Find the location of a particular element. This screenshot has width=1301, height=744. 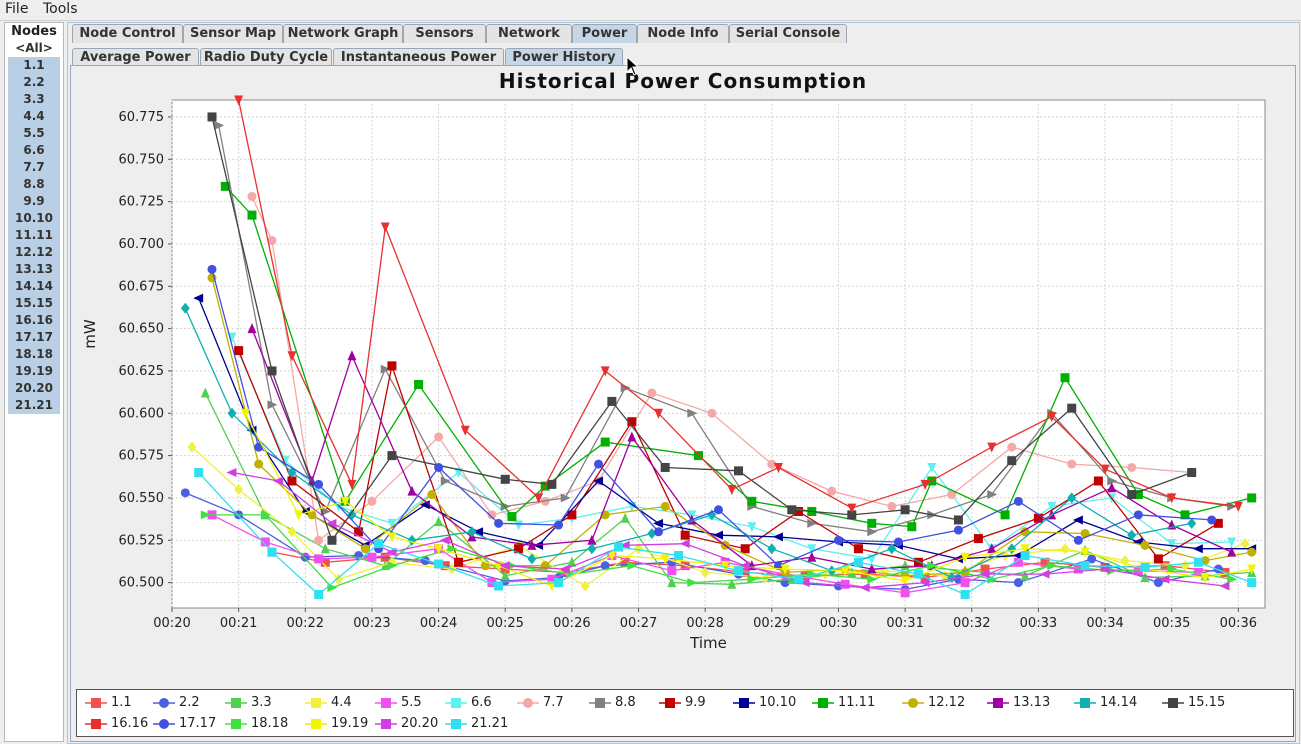

data-point-1.1 is located at coordinates (985, 569).